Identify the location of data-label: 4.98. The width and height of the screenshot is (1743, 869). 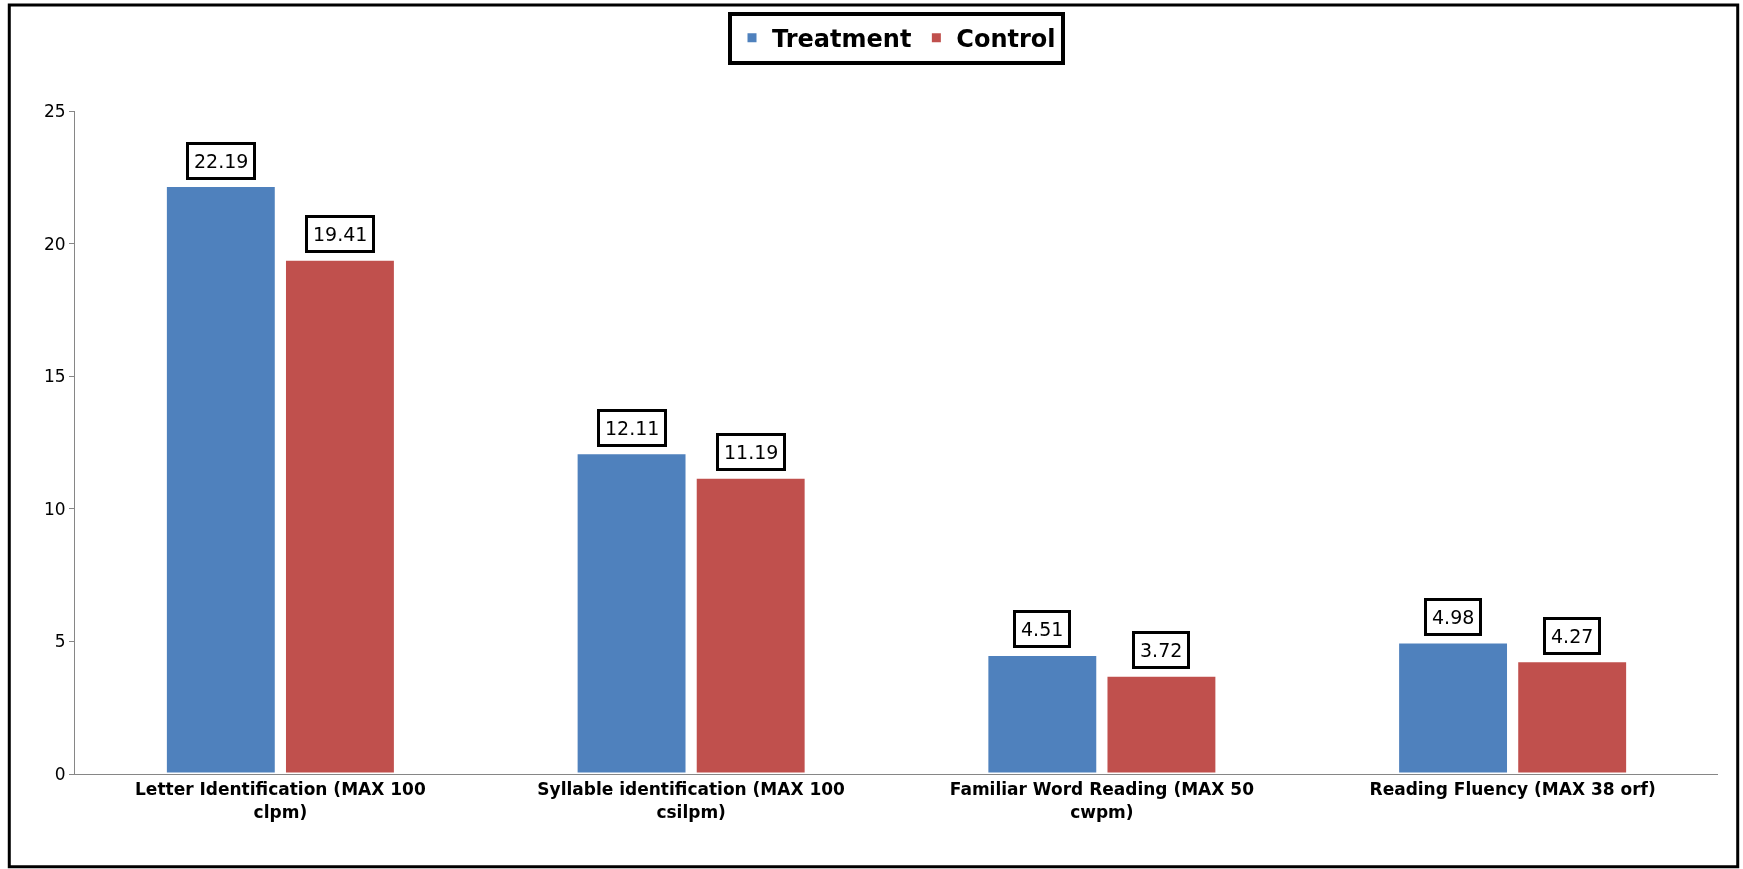
(1453, 617).